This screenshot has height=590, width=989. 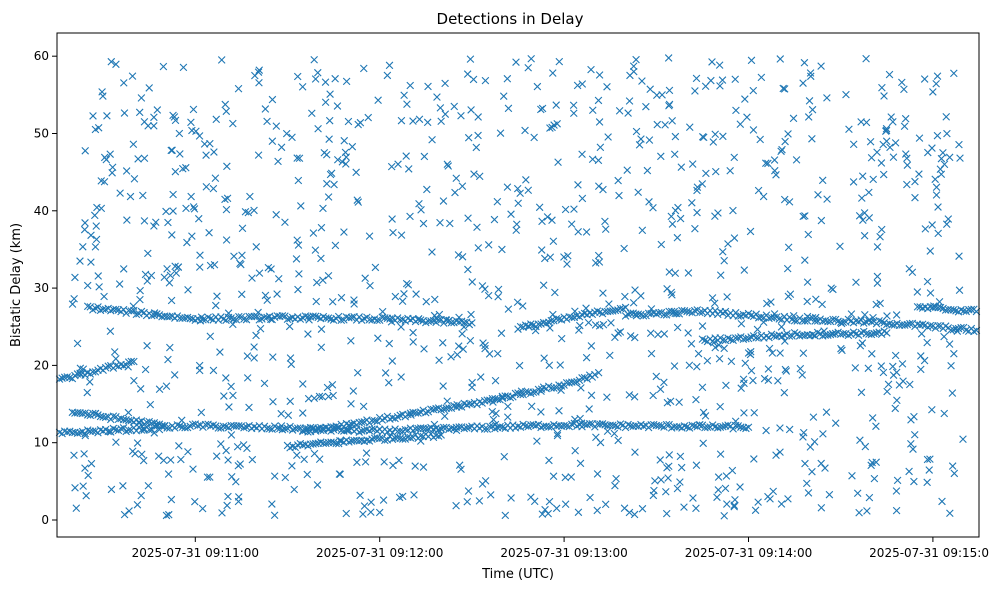 I want to click on x-axis-label: Time (UTC), so click(x=517, y=574).